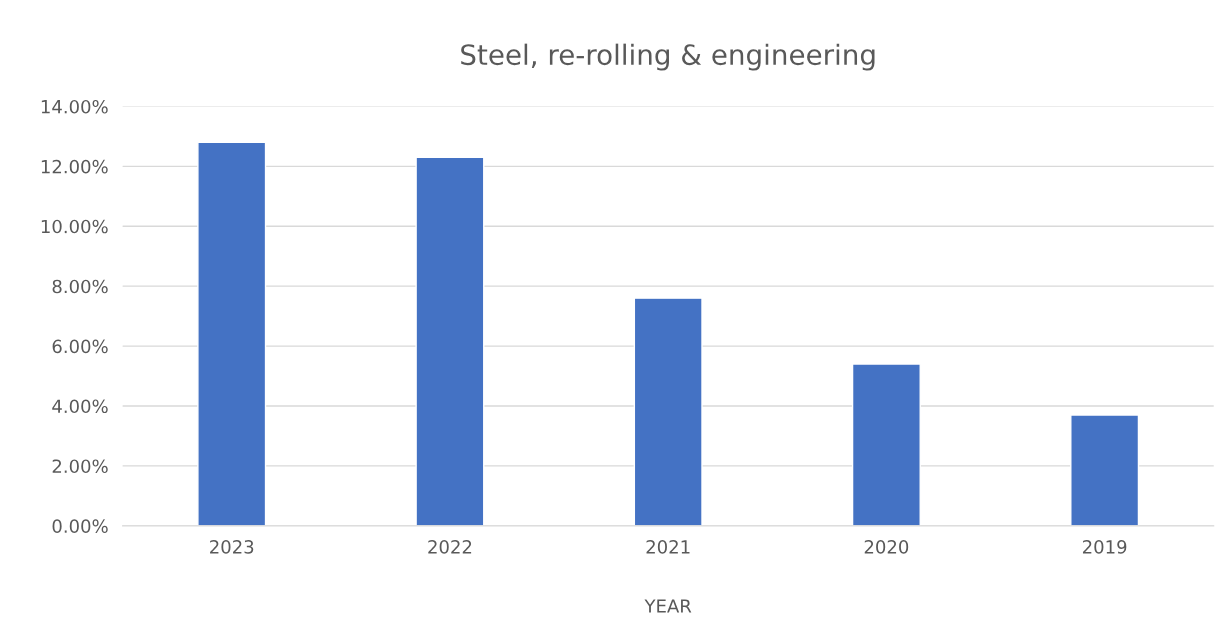  What do you see at coordinates (1104, 547) in the screenshot?
I see `x-tick-label: 2019` at bounding box center [1104, 547].